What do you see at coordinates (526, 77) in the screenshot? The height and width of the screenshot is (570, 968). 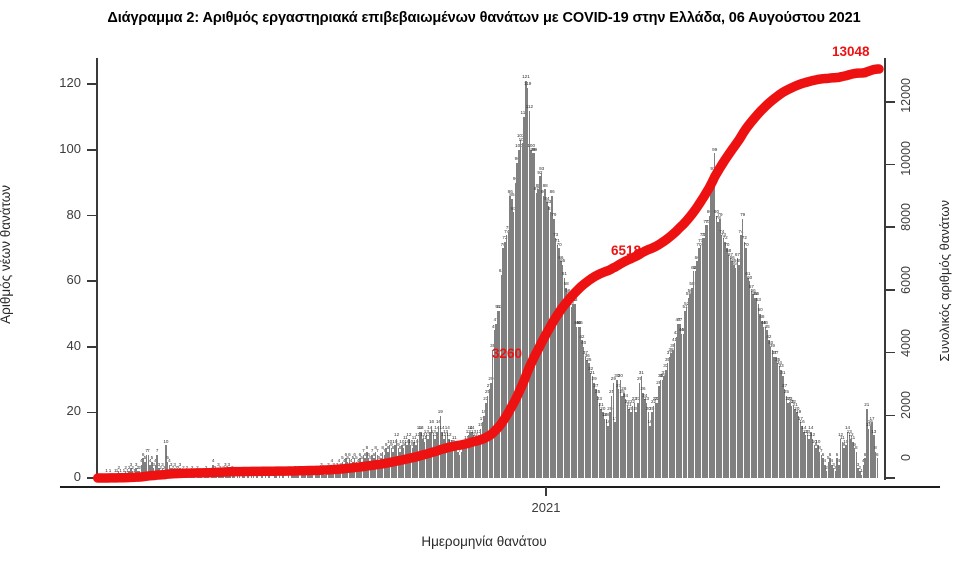 I see `bar-value-label: 121` at bounding box center [526, 77].